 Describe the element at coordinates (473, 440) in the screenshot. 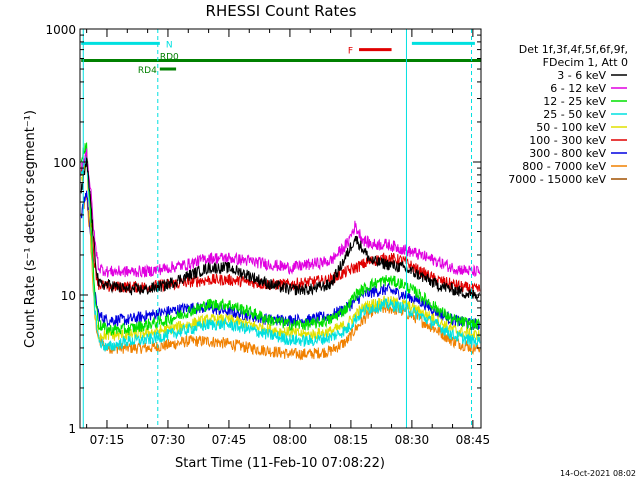

I see `x-tick-label: 08:45` at that location.